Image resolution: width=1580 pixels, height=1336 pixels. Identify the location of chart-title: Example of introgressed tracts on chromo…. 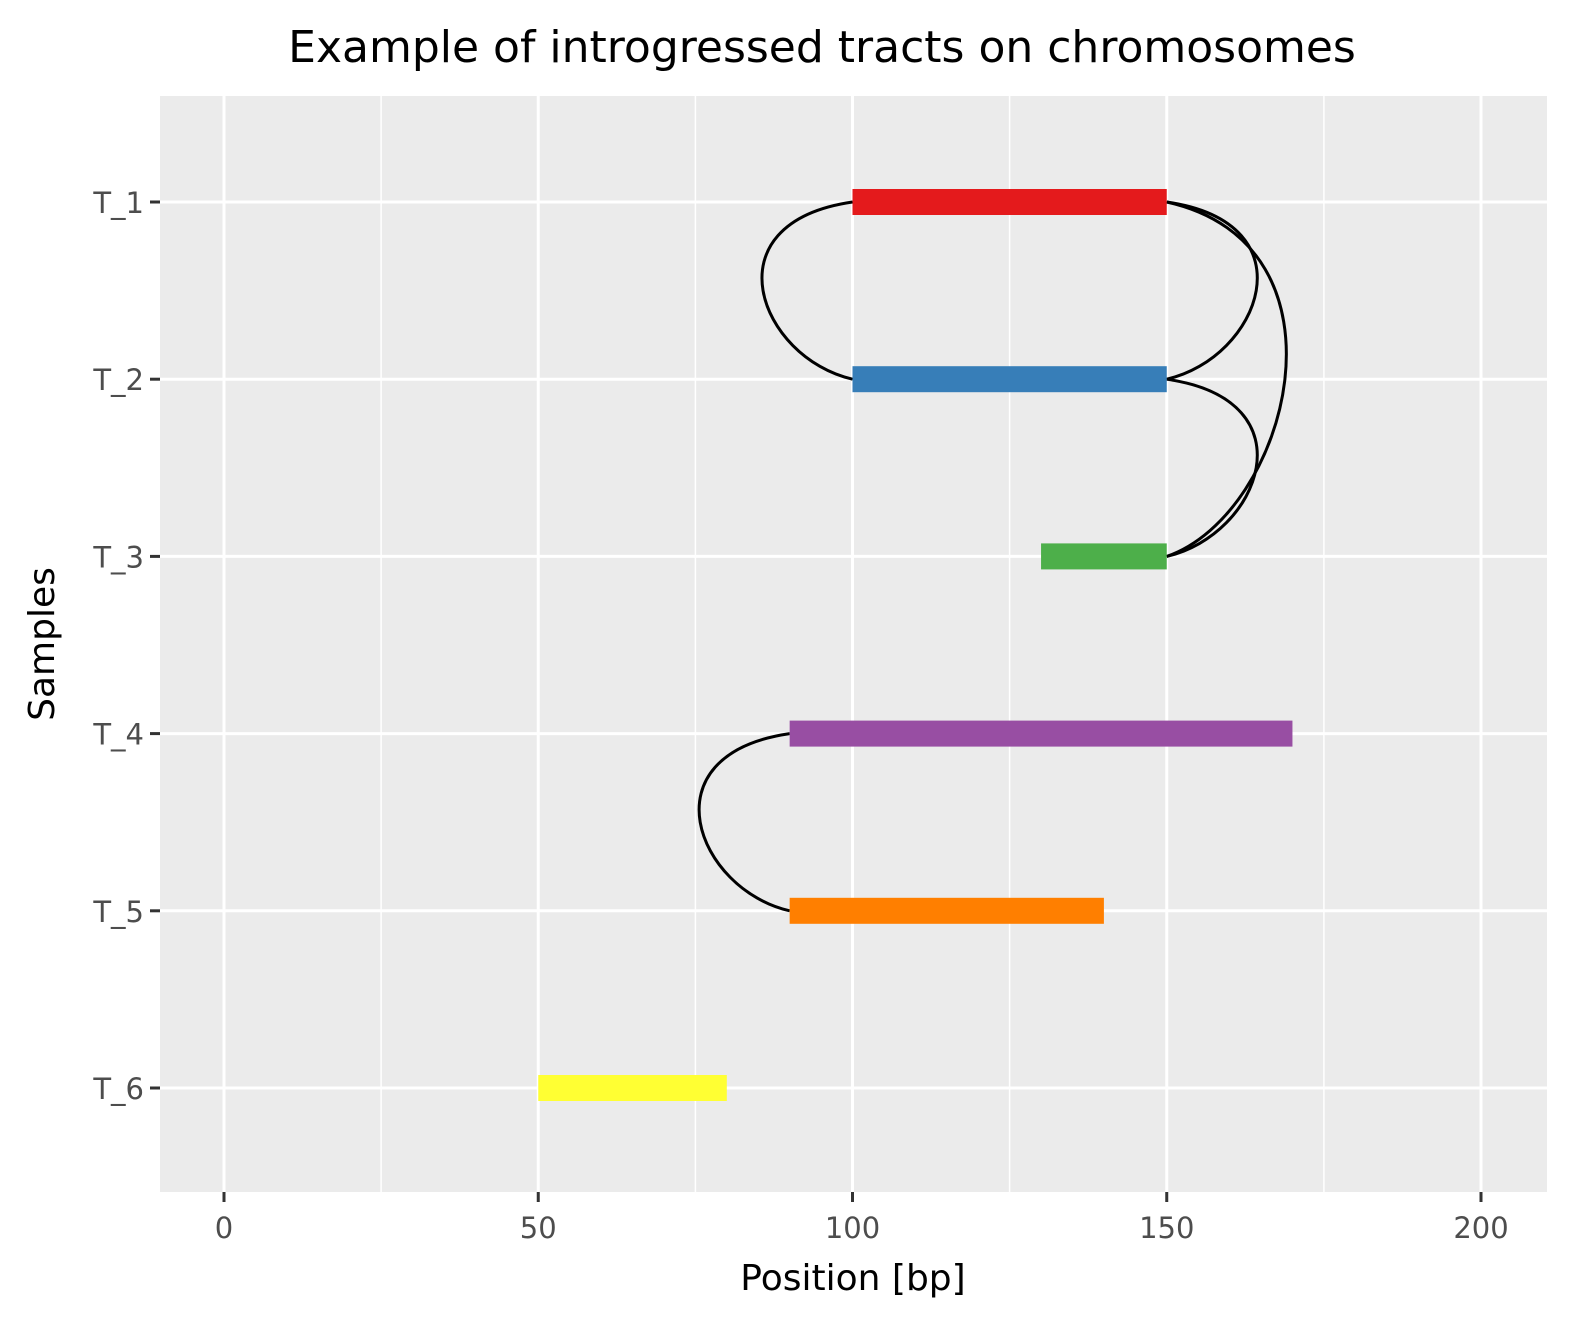
(822, 47).